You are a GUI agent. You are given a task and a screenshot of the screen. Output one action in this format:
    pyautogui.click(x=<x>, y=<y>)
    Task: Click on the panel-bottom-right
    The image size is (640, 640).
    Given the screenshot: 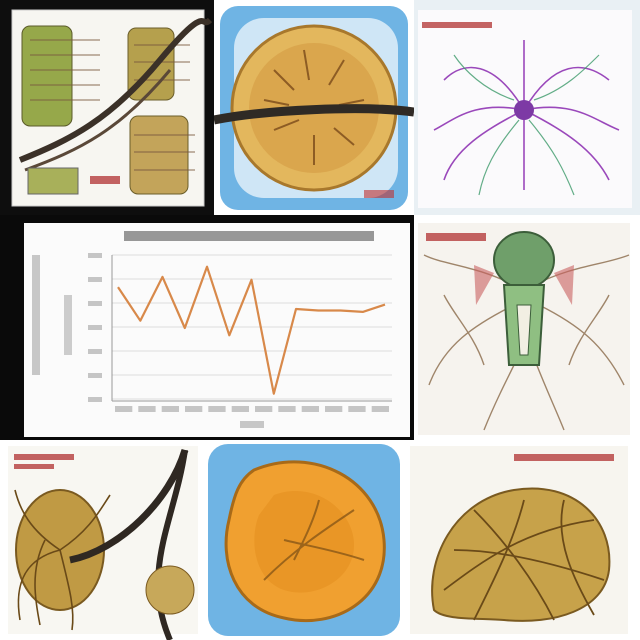 What is the action you would take?
    pyautogui.click(x=522, y=540)
    